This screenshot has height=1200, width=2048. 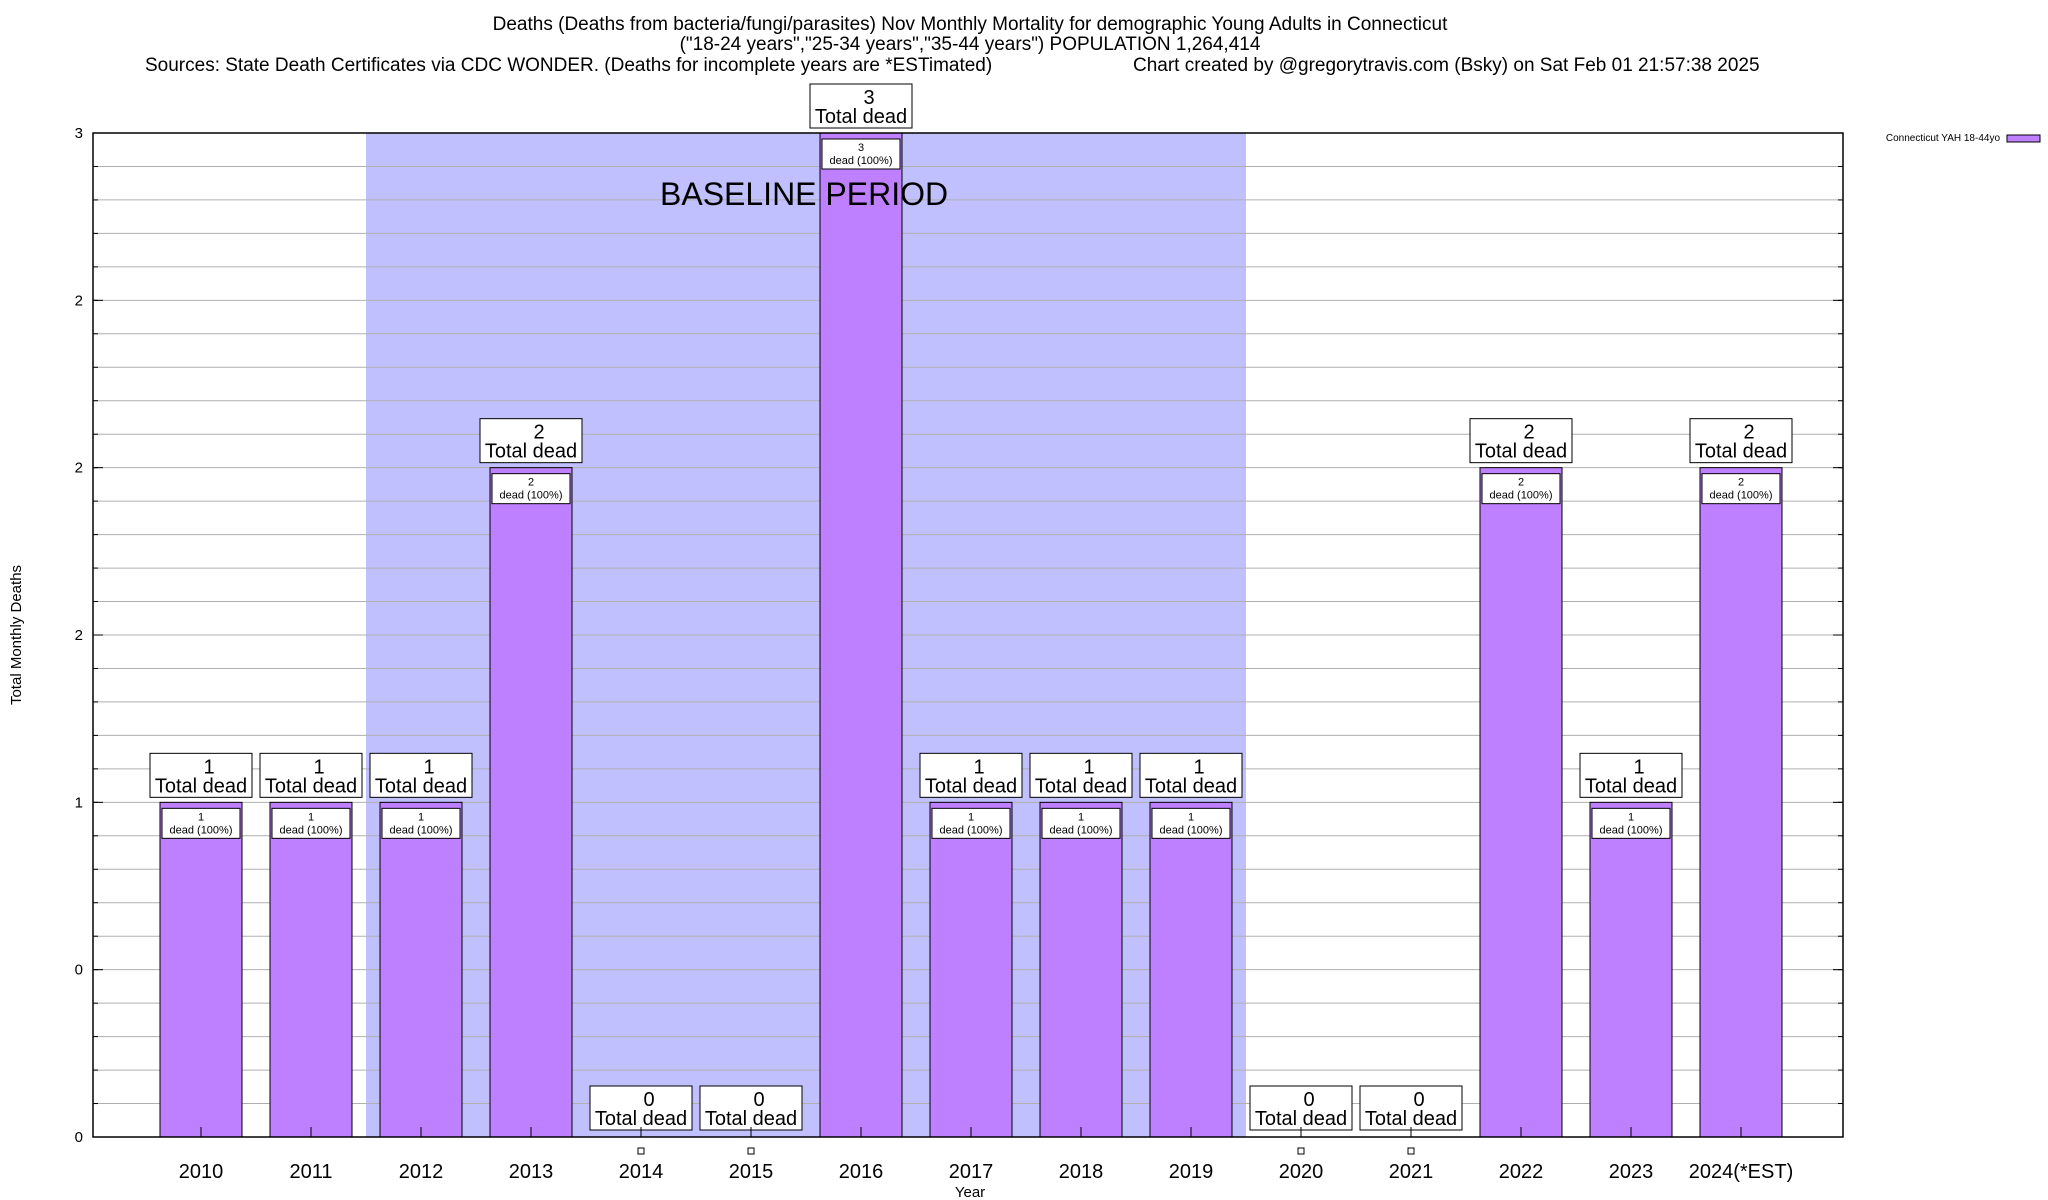 I want to click on x-tick-label: 2023, so click(x=1631, y=1172).